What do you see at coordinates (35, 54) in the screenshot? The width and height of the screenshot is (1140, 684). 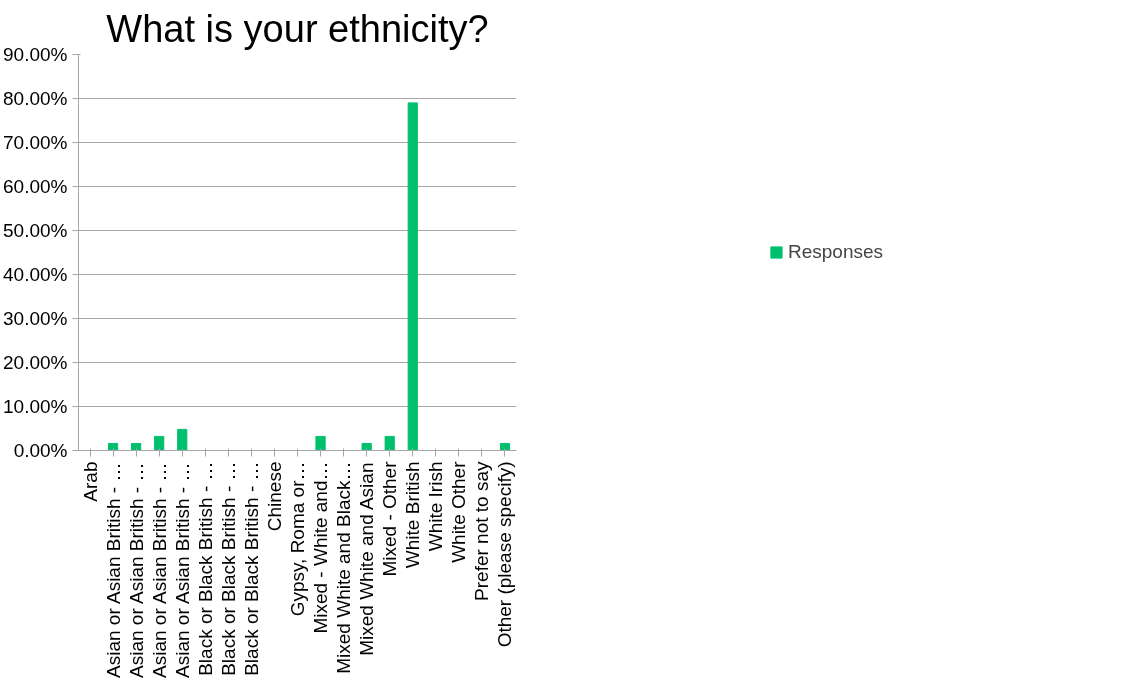 I see `y-tick-label: 90.00%` at bounding box center [35, 54].